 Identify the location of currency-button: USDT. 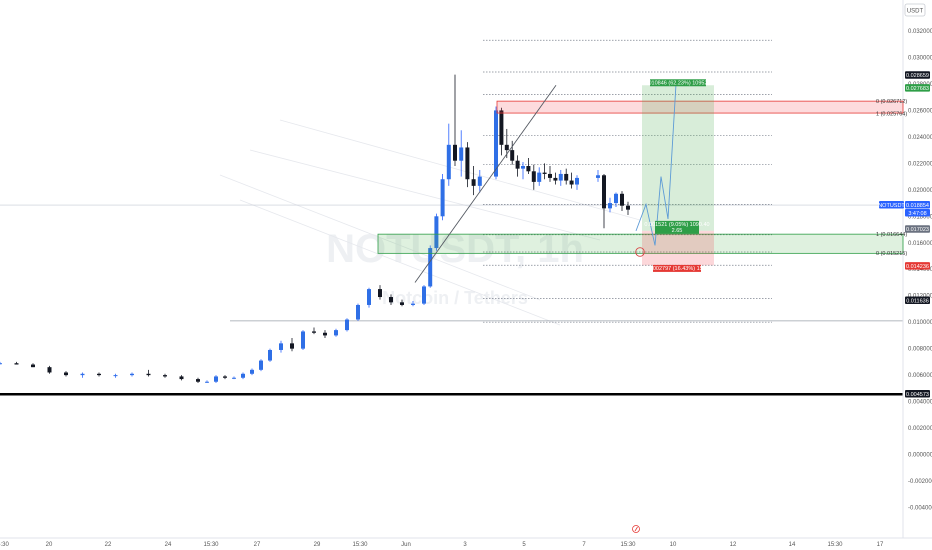
(915, 10).